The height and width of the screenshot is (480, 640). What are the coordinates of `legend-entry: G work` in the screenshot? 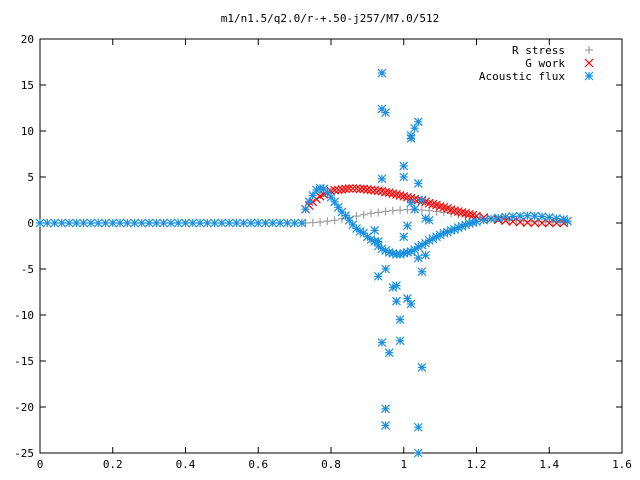 It's located at (559, 63).